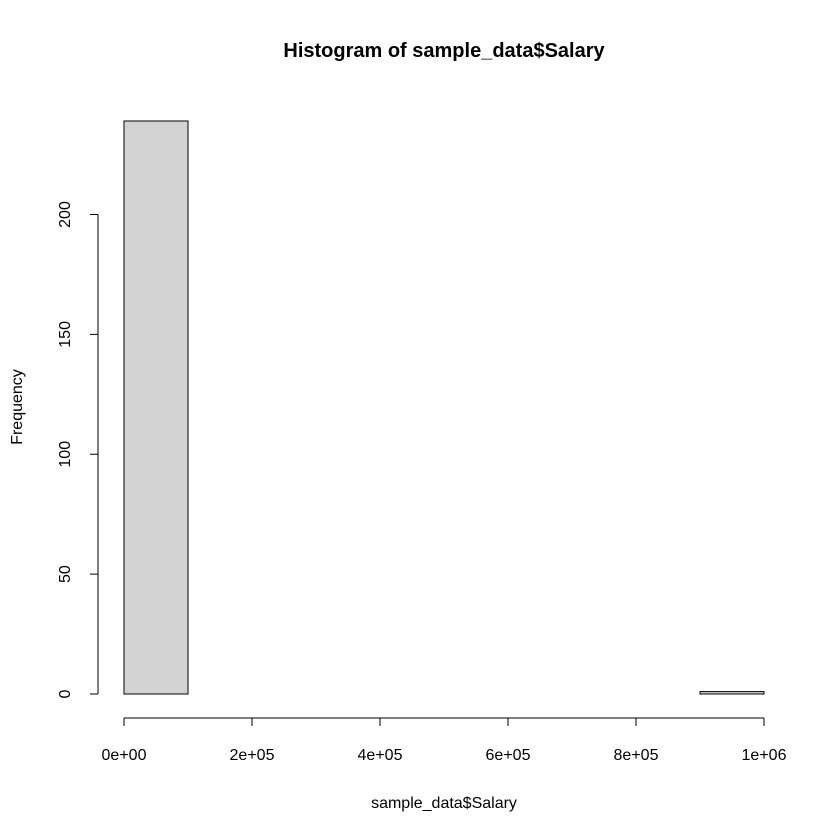 This screenshot has height=840, width=840. I want to click on x-tick-label: 4e+05, so click(380, 755).